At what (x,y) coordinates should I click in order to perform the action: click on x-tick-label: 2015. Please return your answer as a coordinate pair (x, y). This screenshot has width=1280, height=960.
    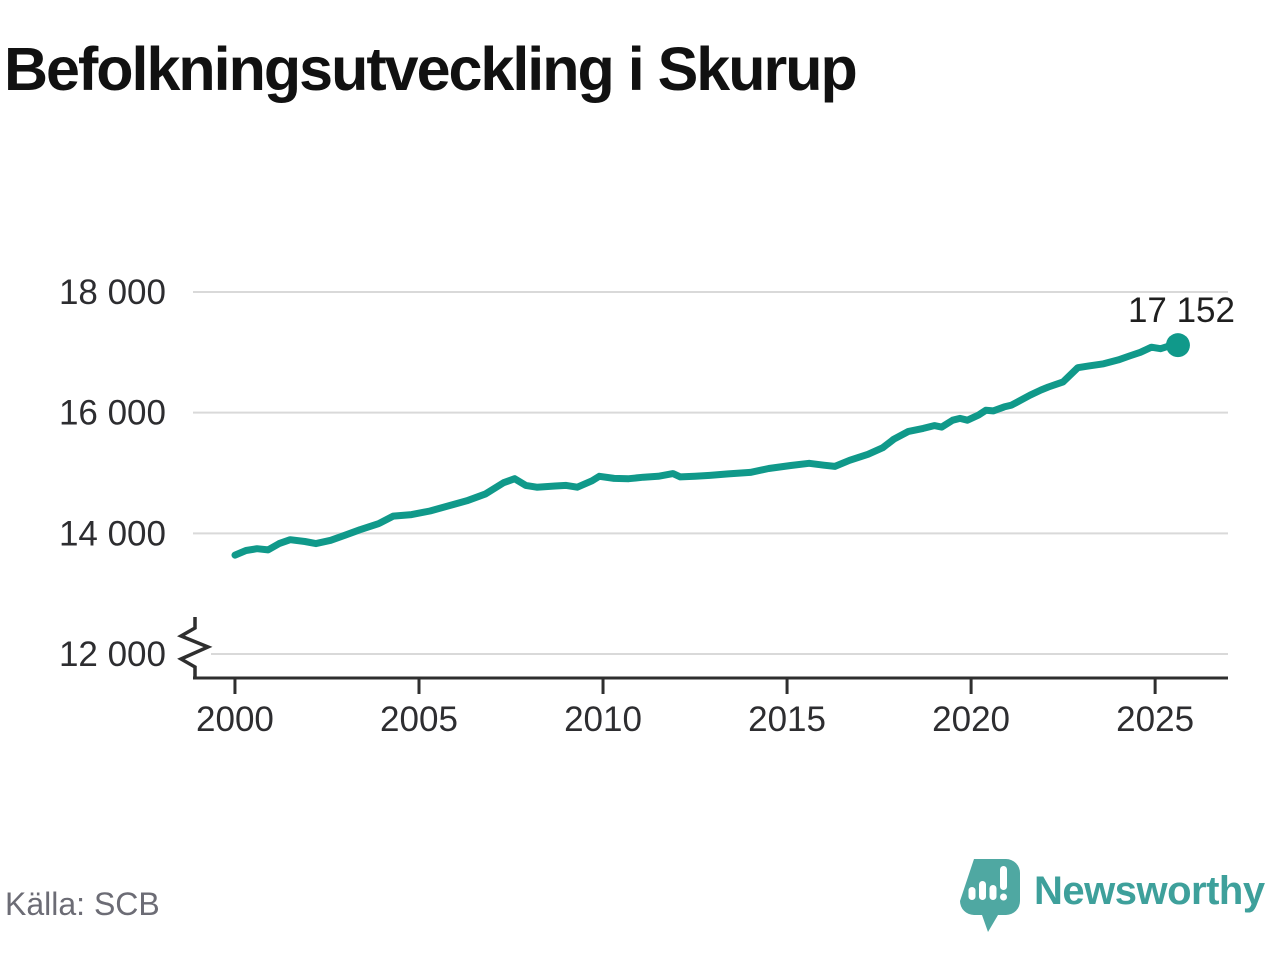
    Looking at the image, I should click on (787, 719).